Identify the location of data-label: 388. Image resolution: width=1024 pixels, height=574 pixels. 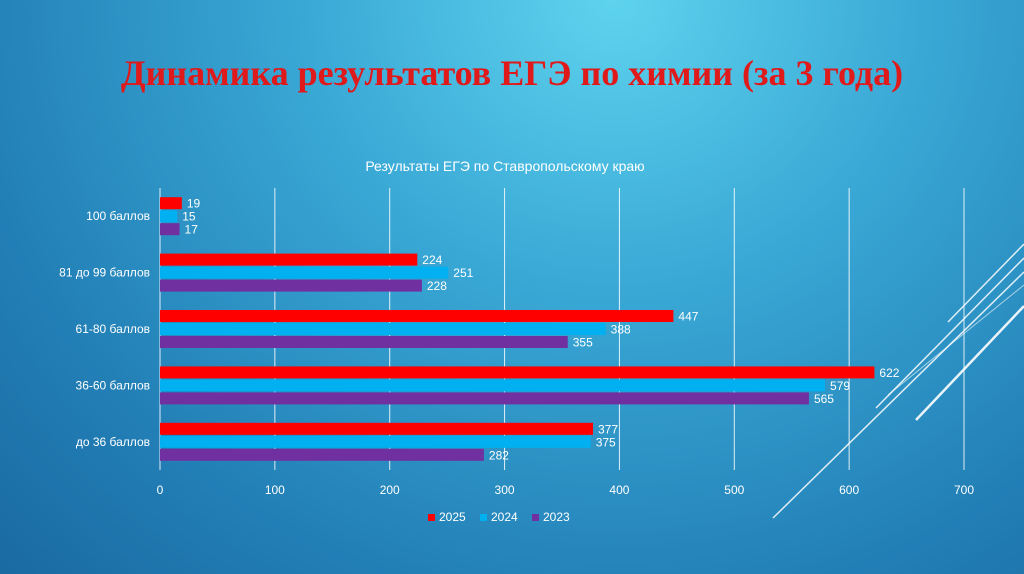
(621, 330).